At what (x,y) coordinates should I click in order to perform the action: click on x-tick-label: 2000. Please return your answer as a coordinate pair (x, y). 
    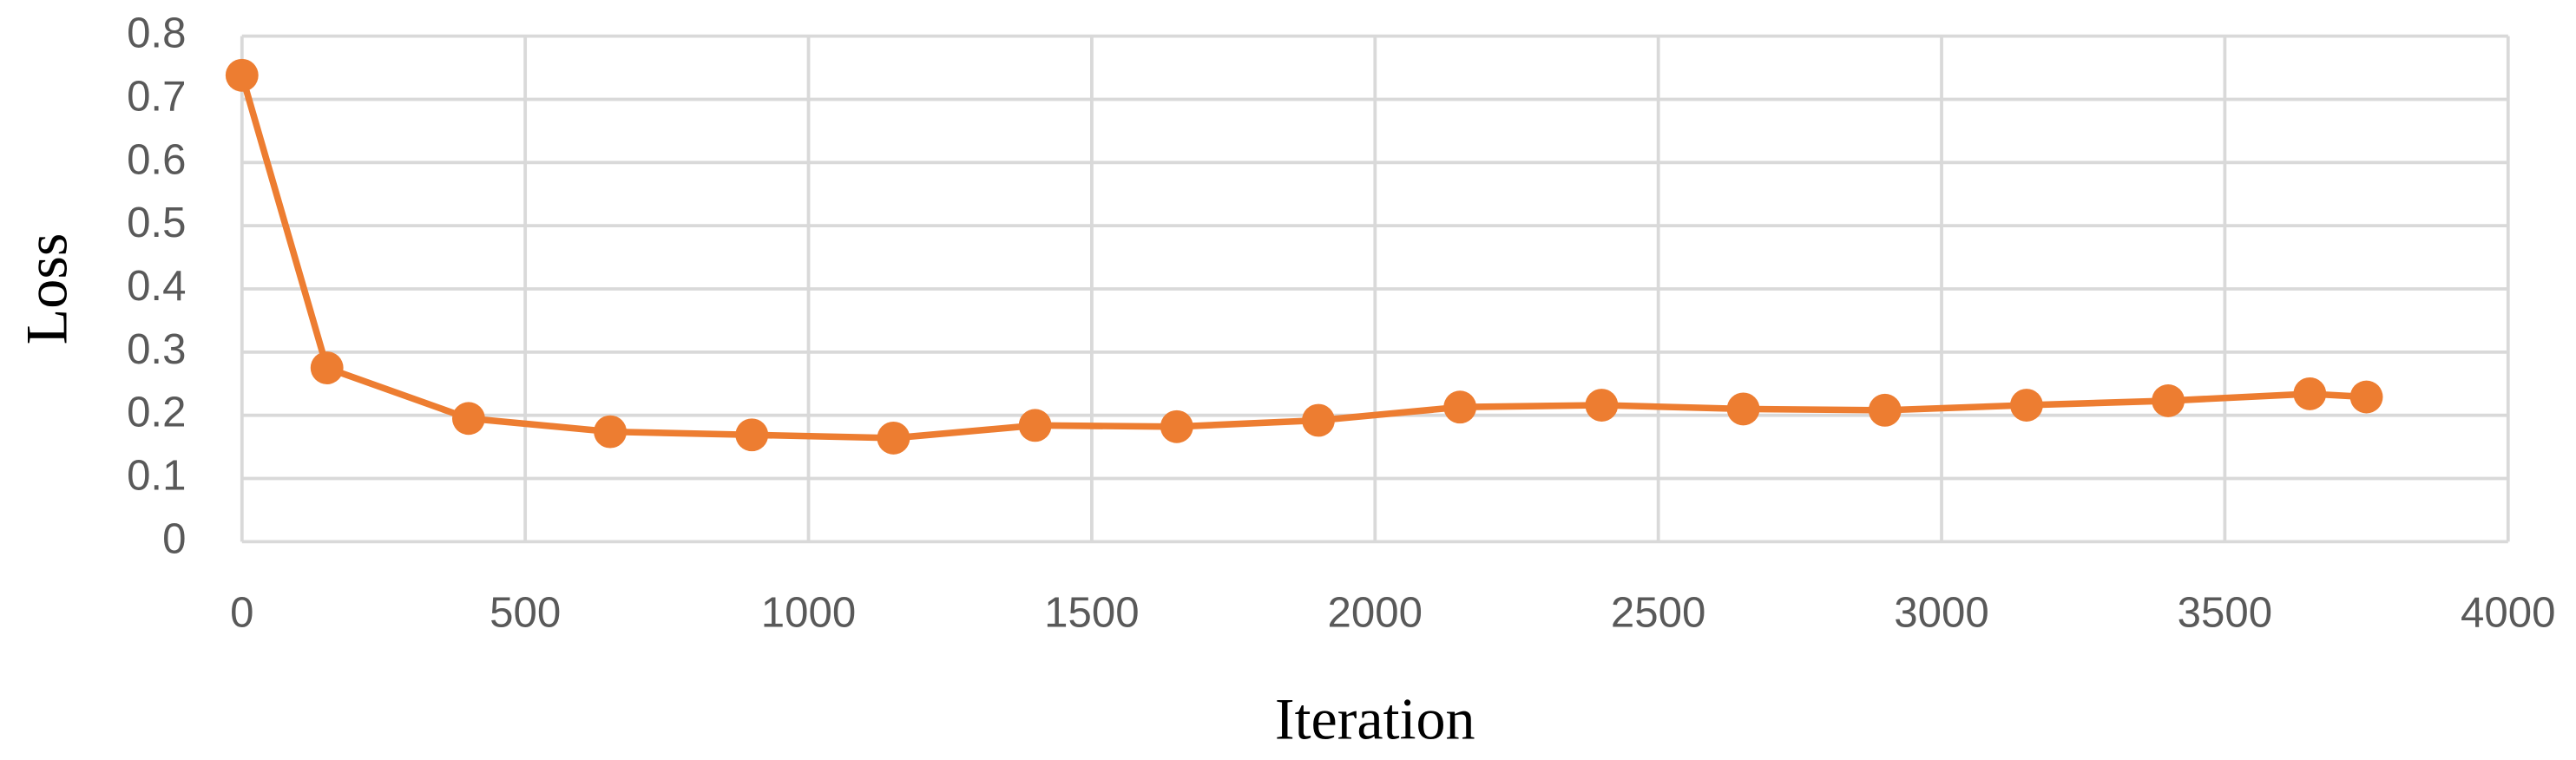
    Looking at the image, I should click on (1375, 613).